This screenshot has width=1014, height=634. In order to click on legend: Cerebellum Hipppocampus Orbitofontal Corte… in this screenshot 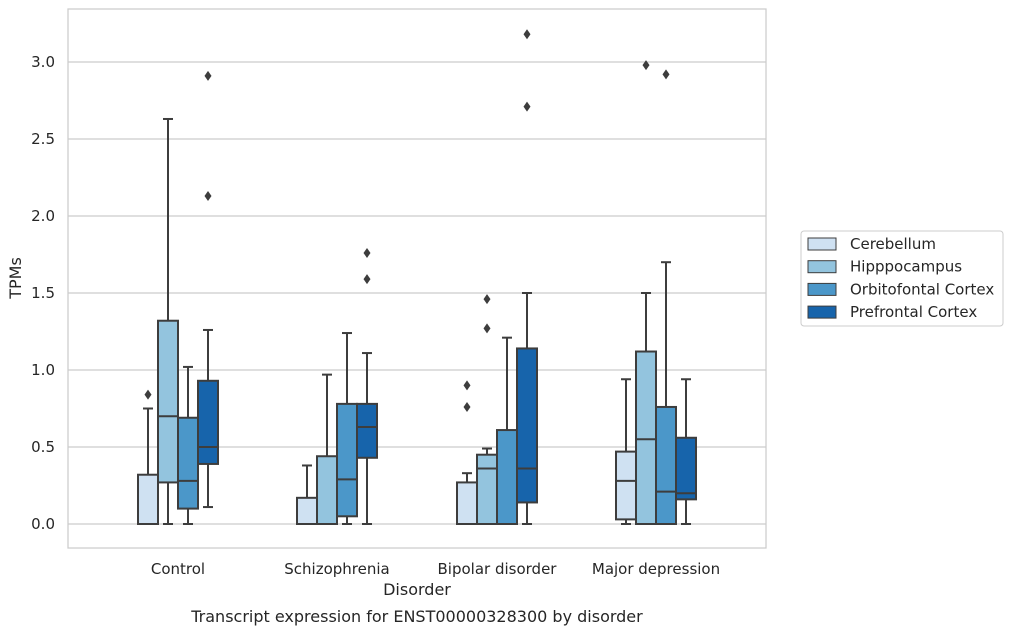, I will do `click(902, 278)`.